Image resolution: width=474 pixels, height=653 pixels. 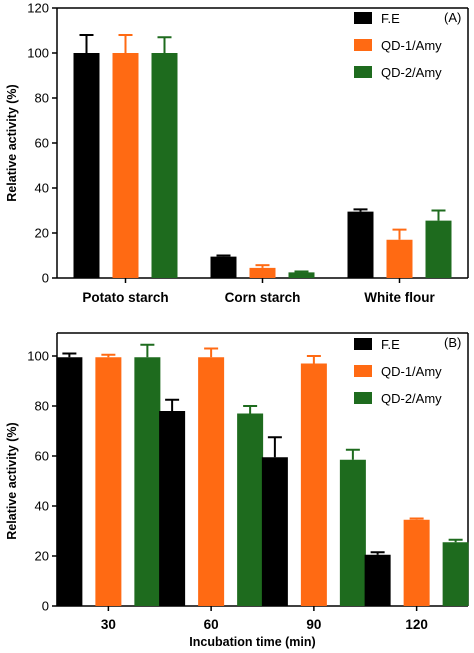 I want to click on x-tick-label: 60, so click(x=211, y=624).